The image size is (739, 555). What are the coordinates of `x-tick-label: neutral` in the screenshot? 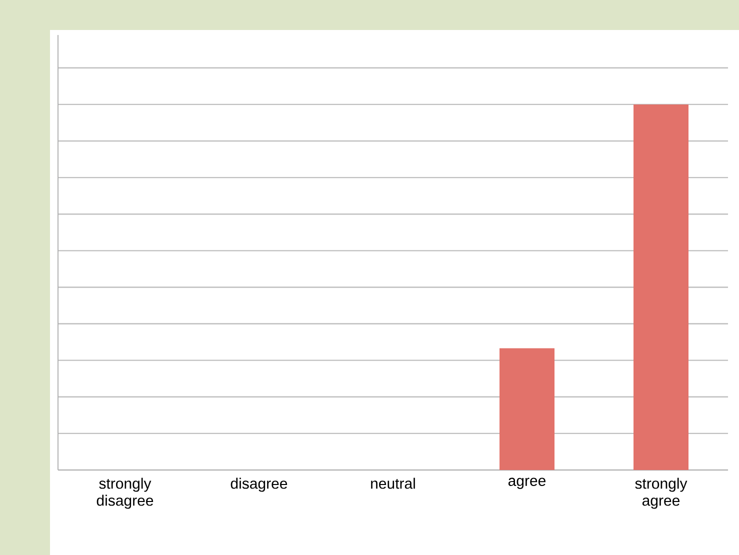 It's located at (393, 483).